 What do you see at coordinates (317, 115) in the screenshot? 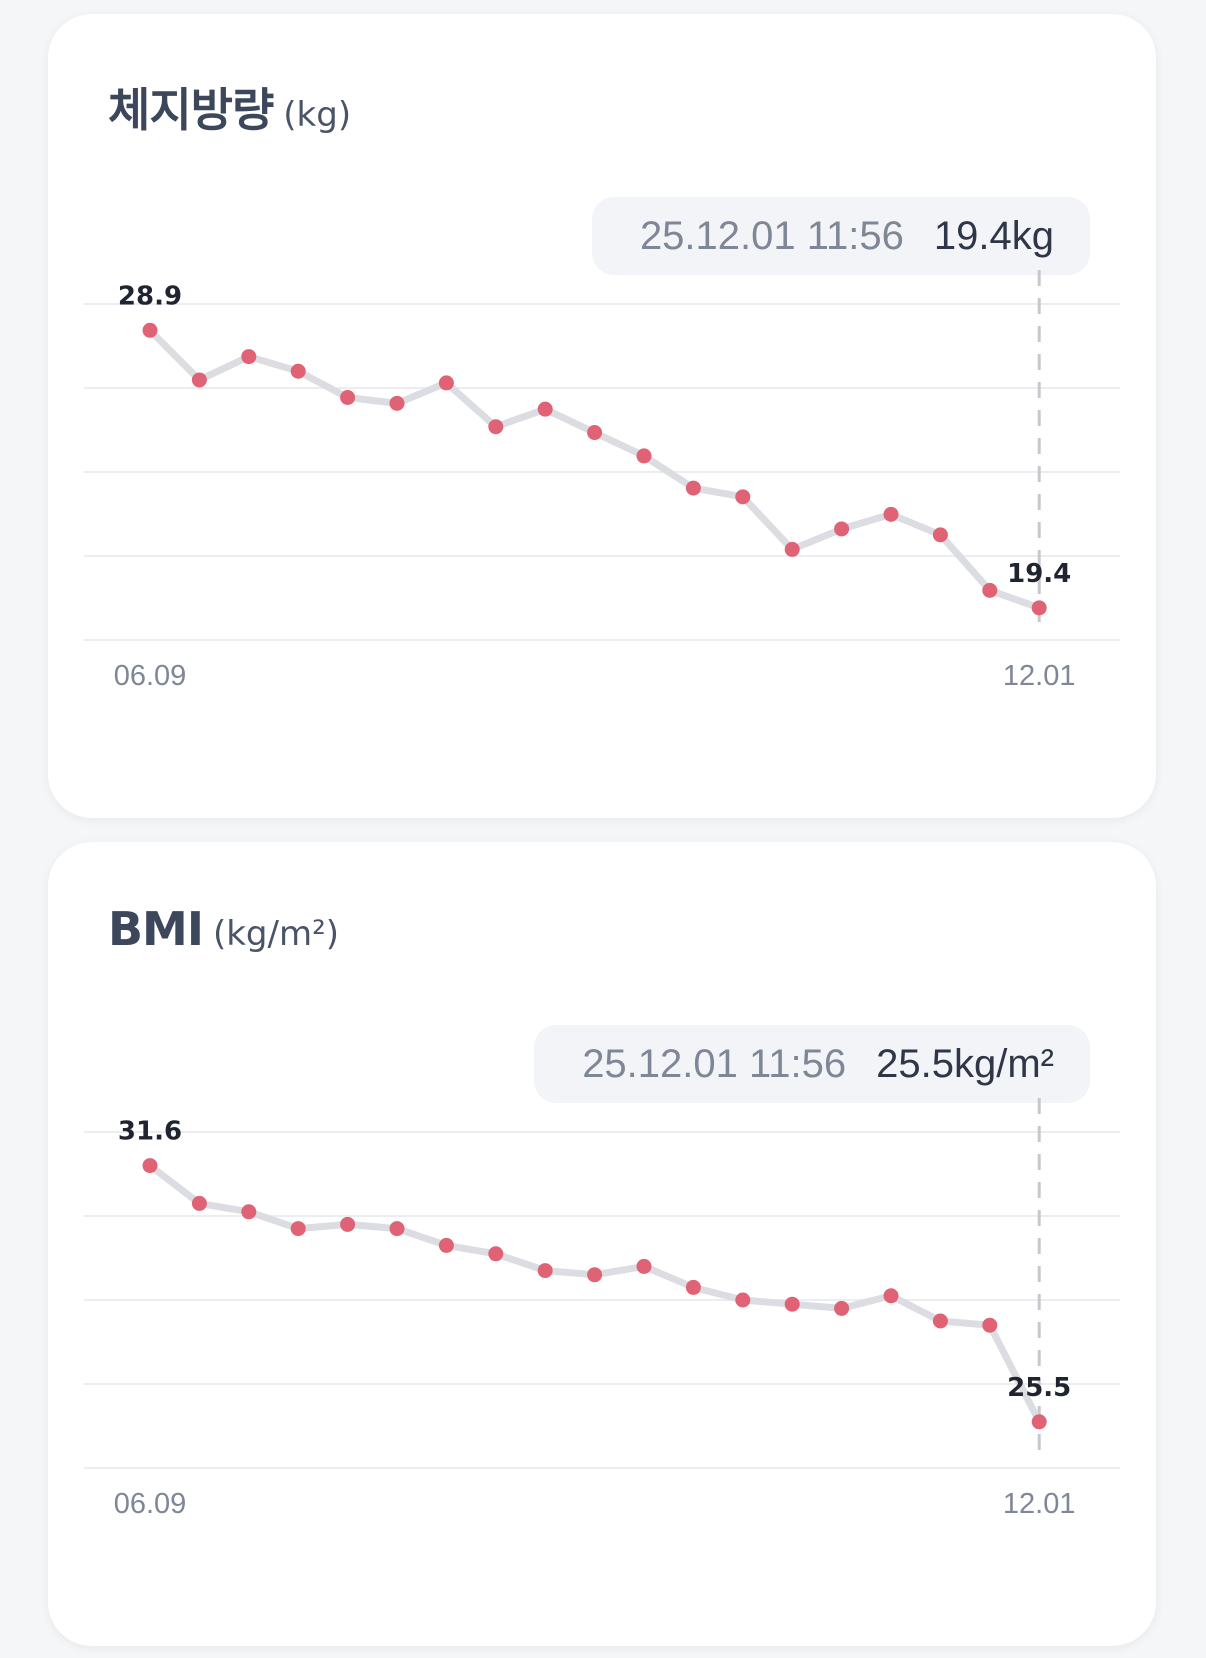
I see `chart-unit: (kg)` at bounding box center [317, 115].